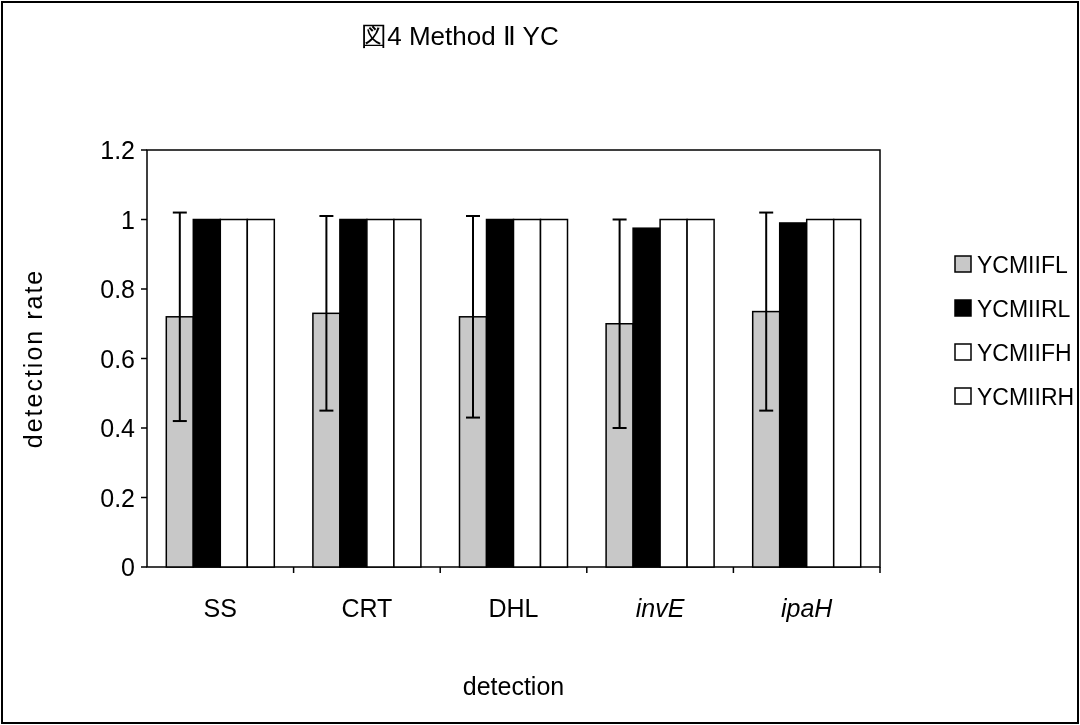  Describe the element at coordinates (117, 358) in the screenshot. I see `y-tick-label: 0.6` at that location.